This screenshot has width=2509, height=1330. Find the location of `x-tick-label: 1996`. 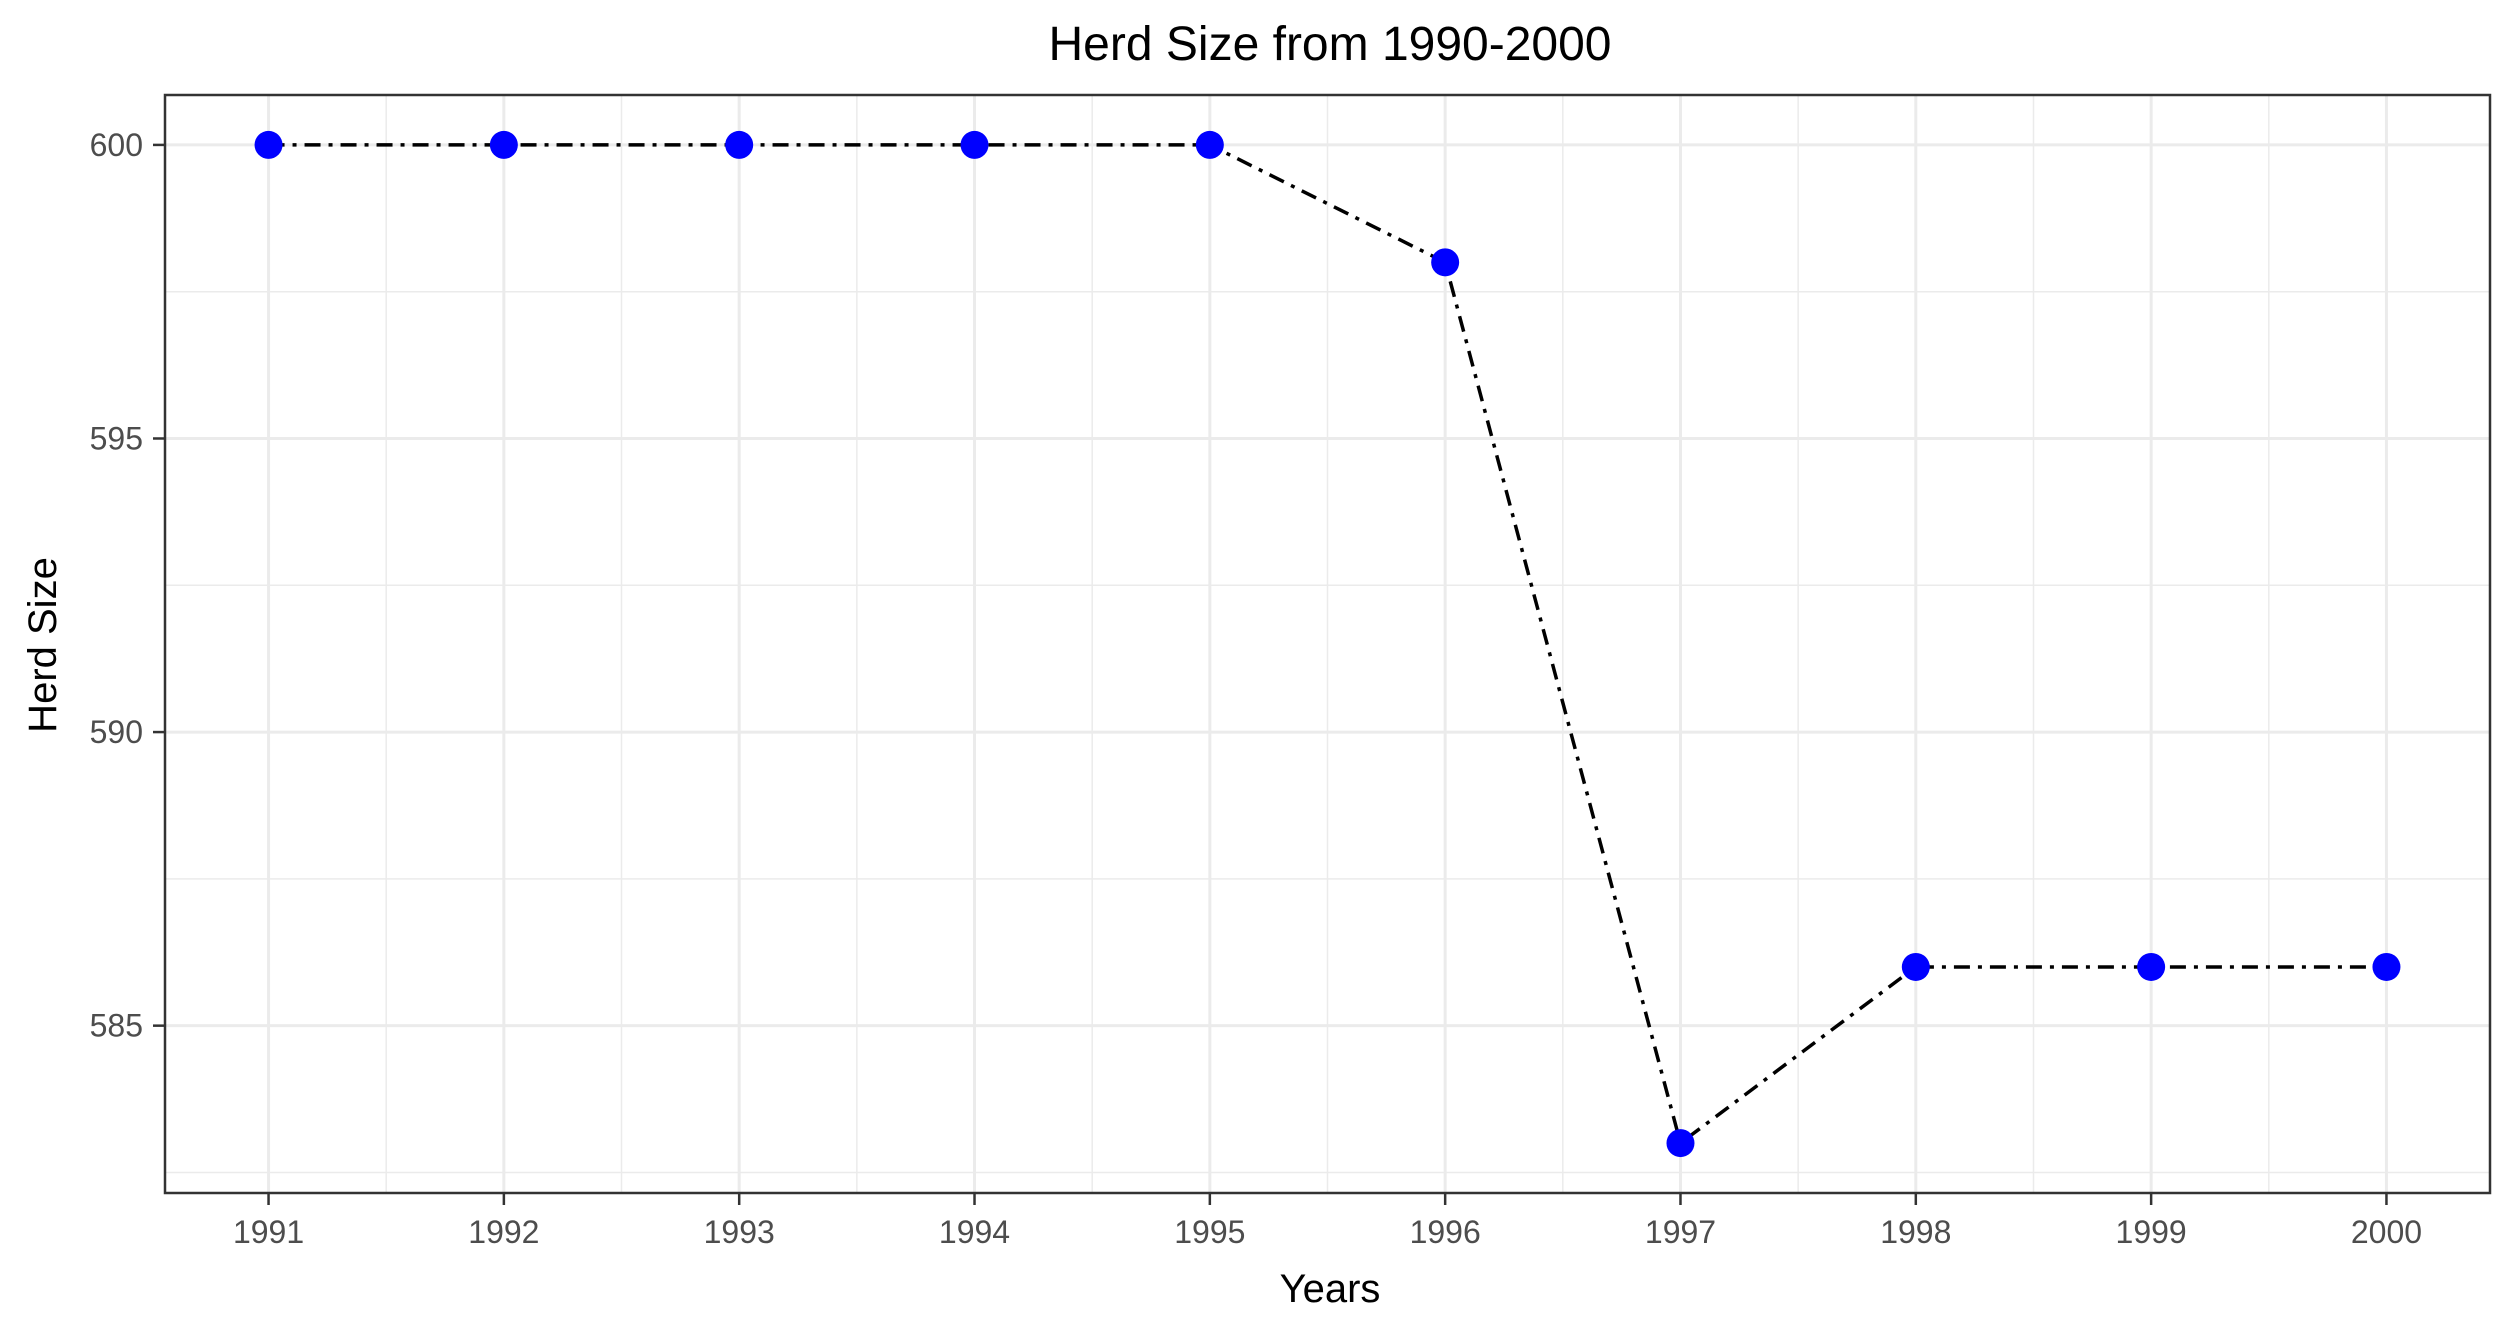

x-tick-label: 1996 is located at coordinates (1445, 1232).